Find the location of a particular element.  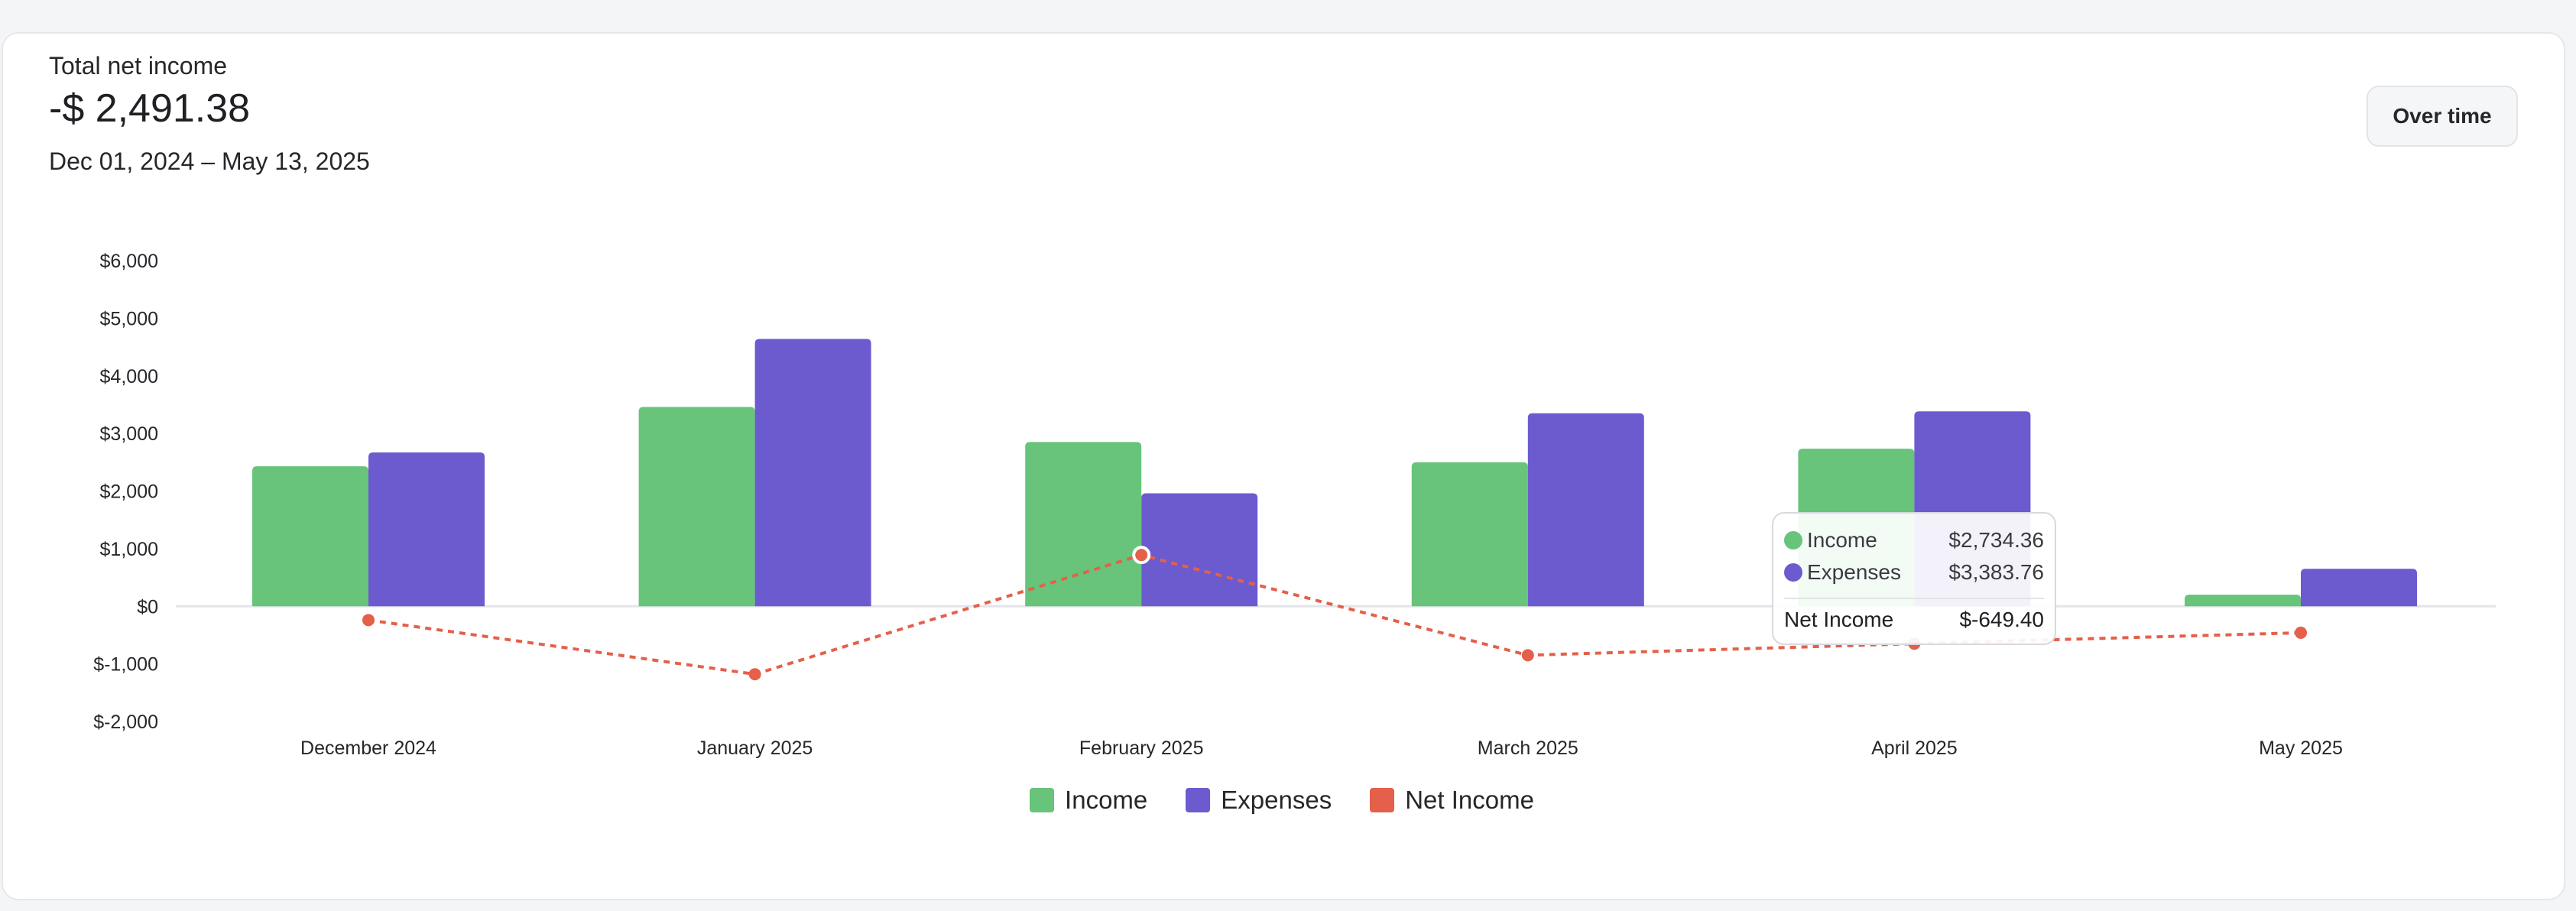

over-time-button: Over time is located at coordinates (2442, 116).